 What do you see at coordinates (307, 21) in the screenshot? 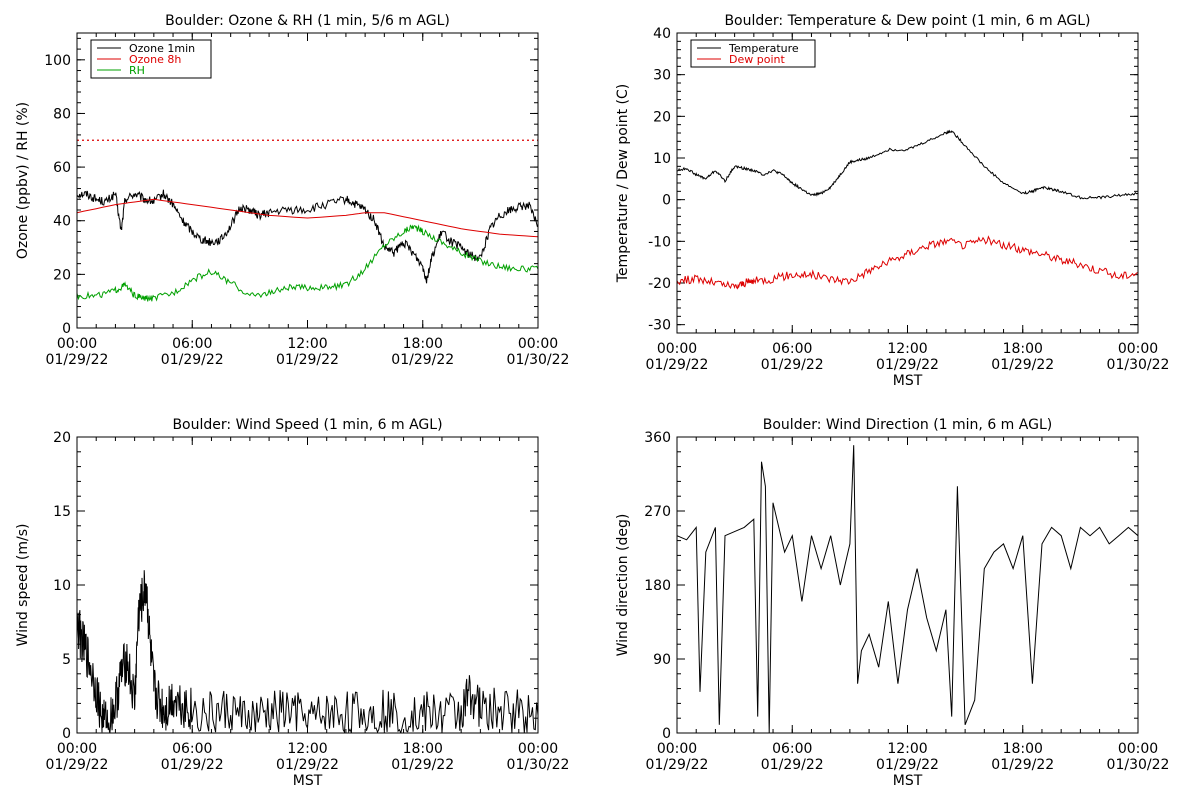
I see `chart-title: Boulder: Ozone & RH (1 min, 5/6 m AGL)` at bounding box center [307, 21].